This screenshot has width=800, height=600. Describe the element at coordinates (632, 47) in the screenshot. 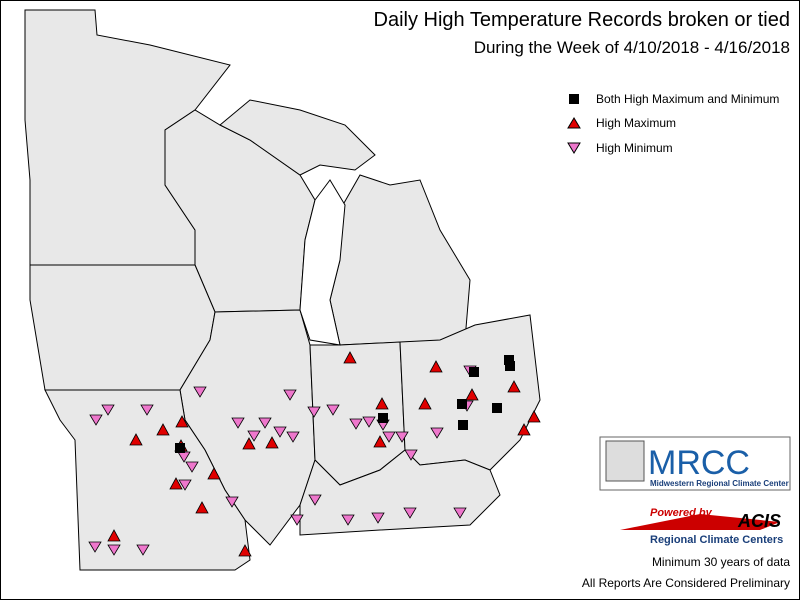

I see `subtitle: During the Week of 4/10/2018 - 4/16/2018` at that location.